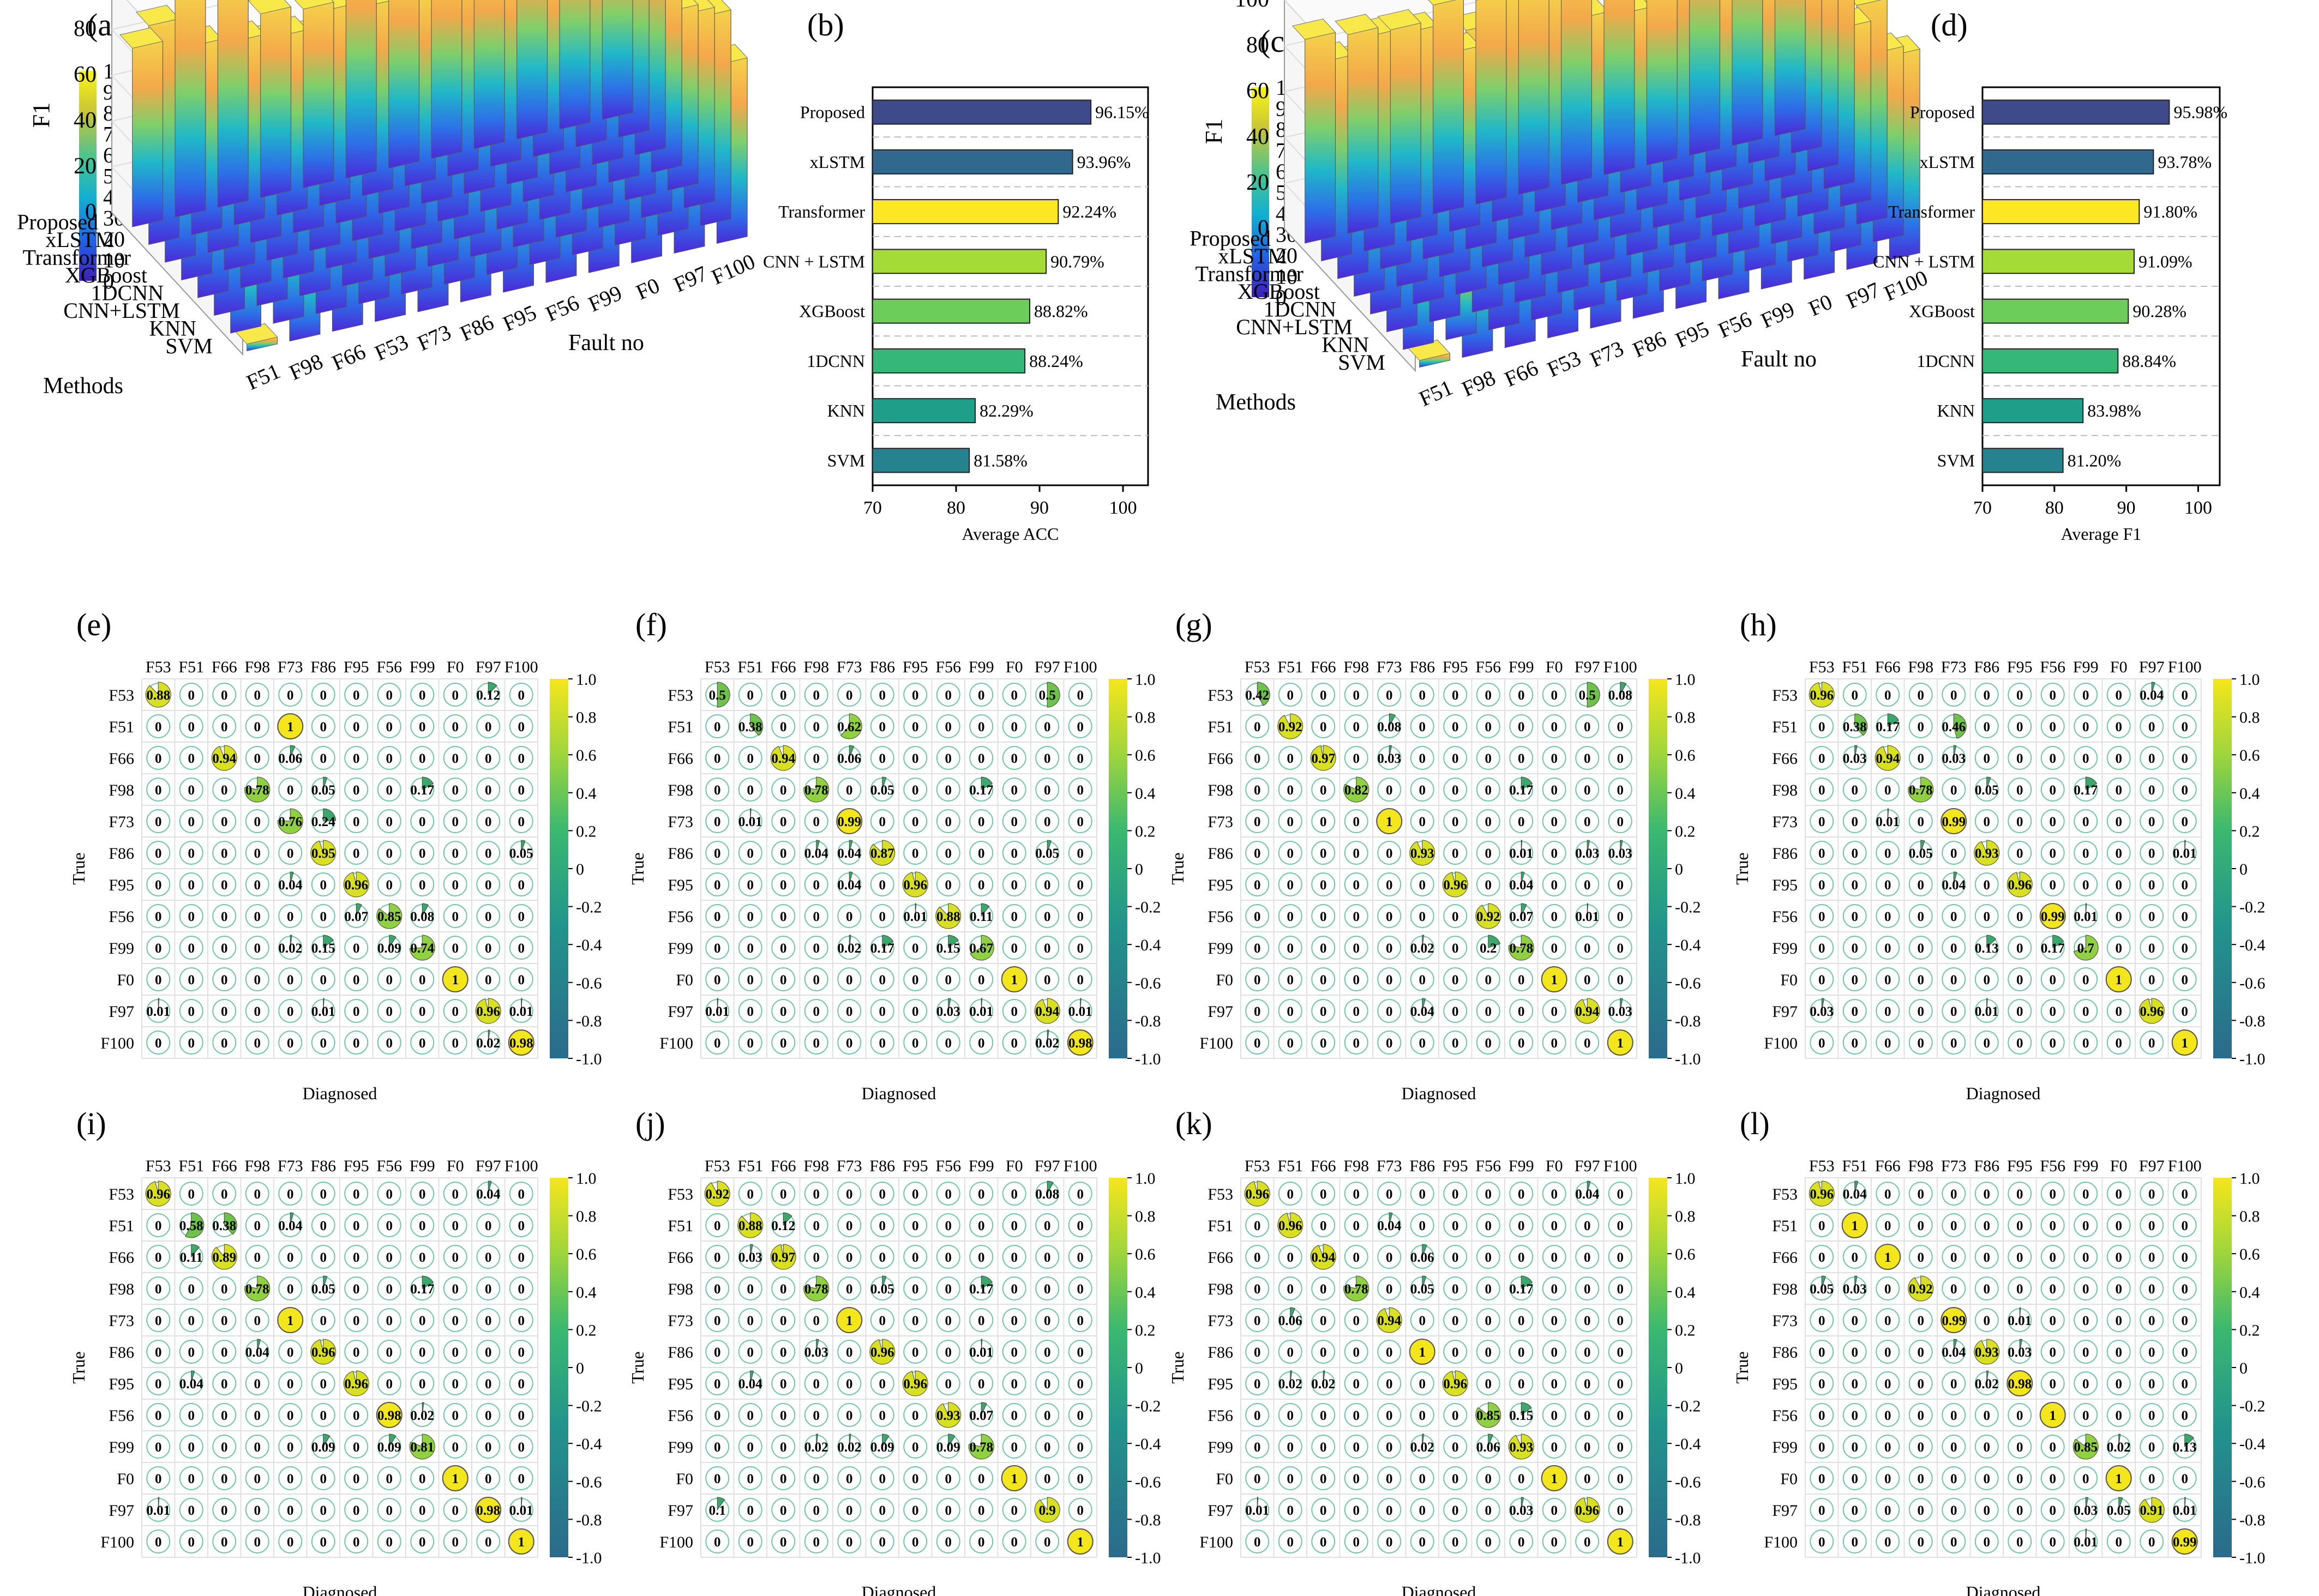 The height and width of the screenshot is (1596, 2319). Describe the element at coordinates (1422, 948) in the screenshot. I see `cell-value: 0.02` at that location.